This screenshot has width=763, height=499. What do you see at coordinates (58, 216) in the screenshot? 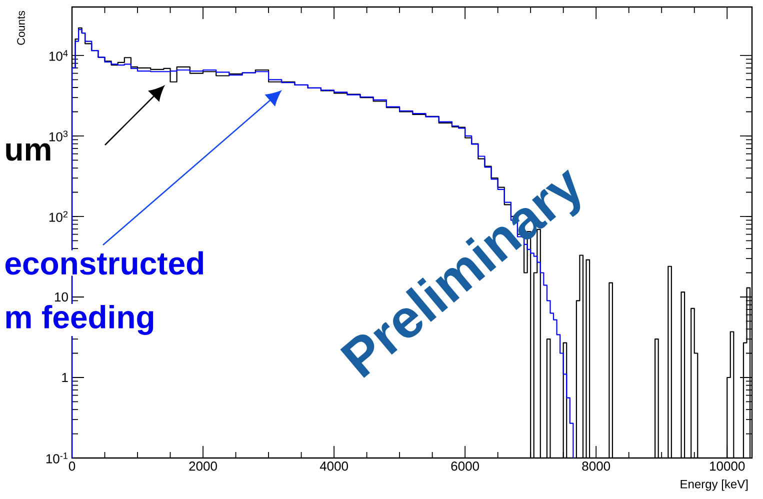
I see `y-tick-label: 10$^{2}$` at bounding box center [58, 216].